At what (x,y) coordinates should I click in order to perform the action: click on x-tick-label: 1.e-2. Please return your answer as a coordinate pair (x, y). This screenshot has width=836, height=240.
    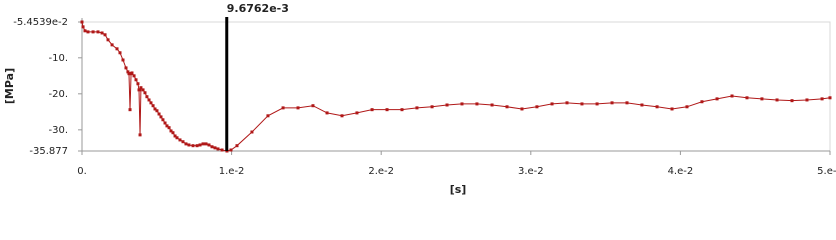
    Looking at the image, I should click on (232, 171).